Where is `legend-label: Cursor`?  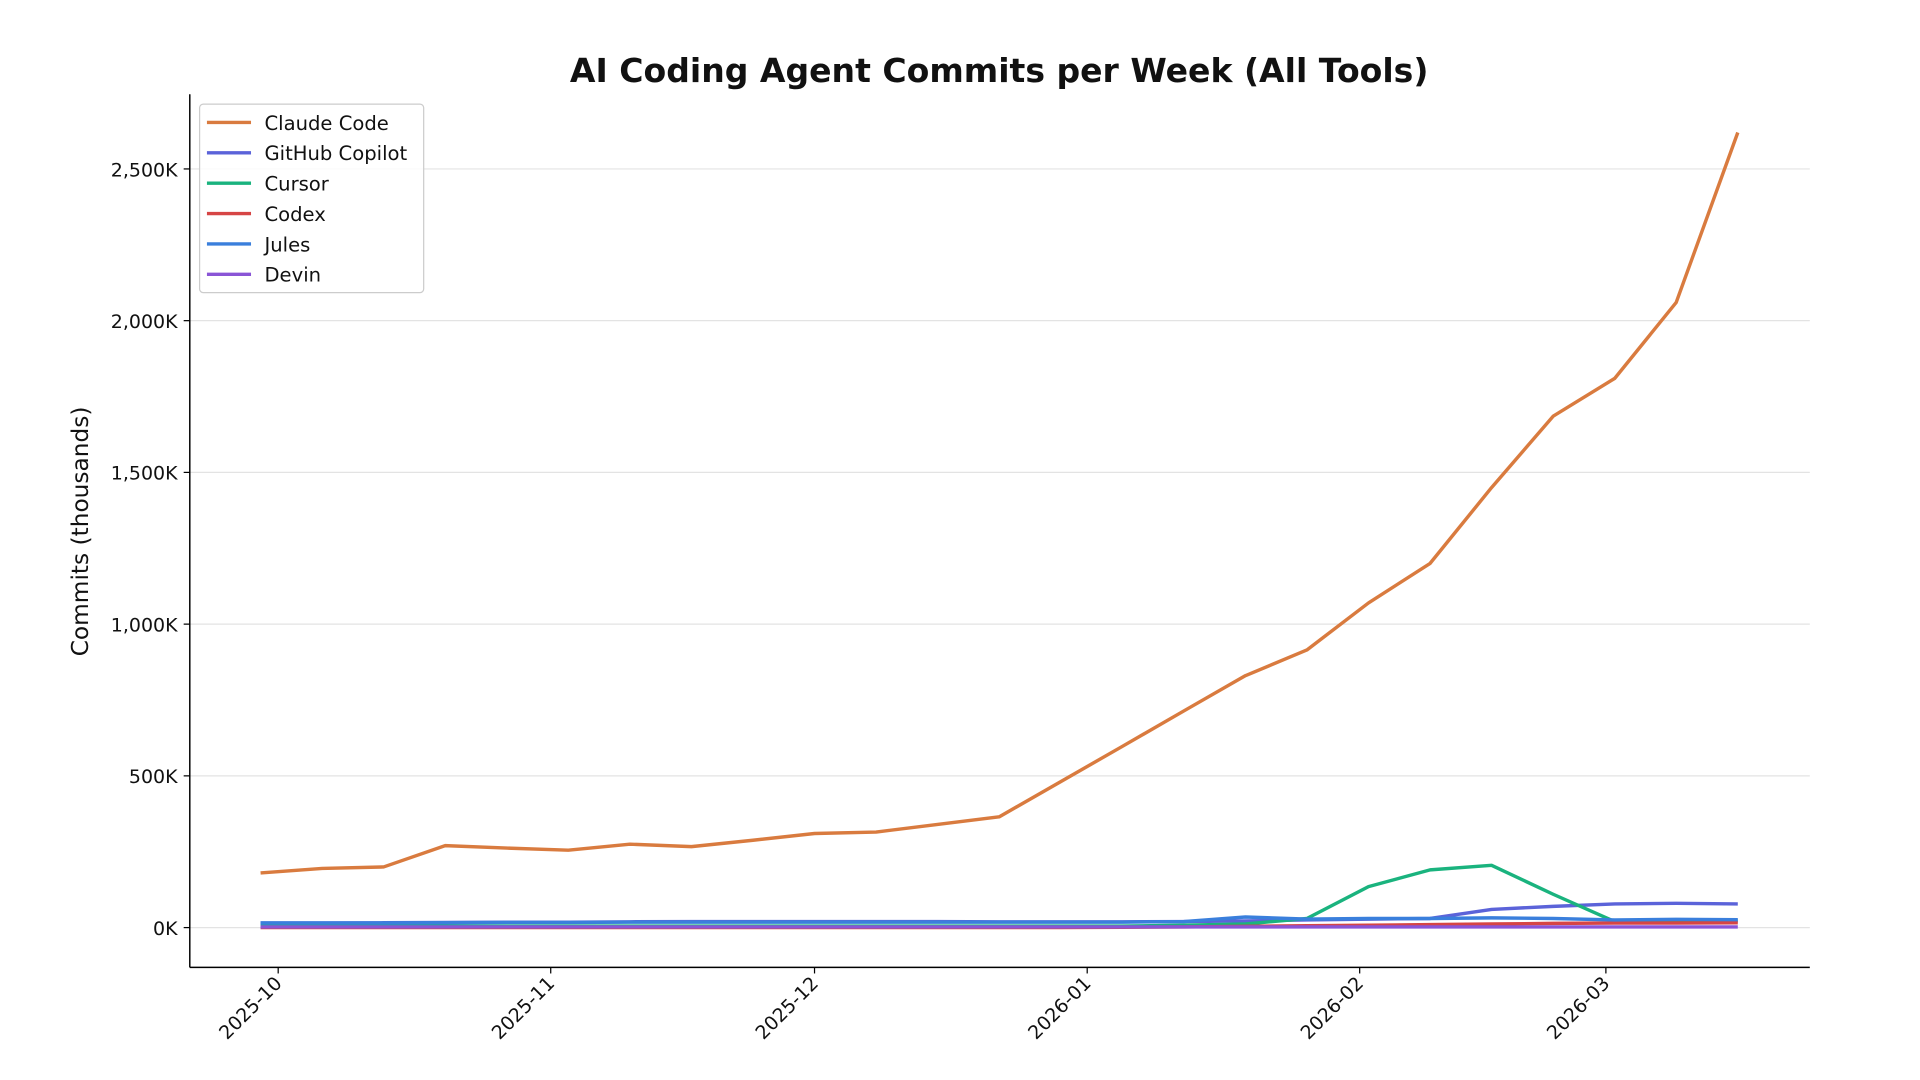 legend-label: Cursor is located at coordinates (296, 184).